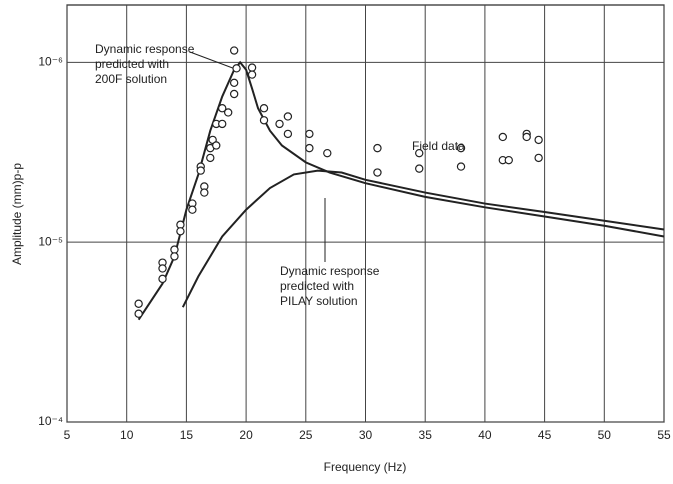 The width and height of the screenshot is (673, 484). Describe the element at coordinates (605, 435) in the screenshot. I see `x-tick-label: 50` at that location.